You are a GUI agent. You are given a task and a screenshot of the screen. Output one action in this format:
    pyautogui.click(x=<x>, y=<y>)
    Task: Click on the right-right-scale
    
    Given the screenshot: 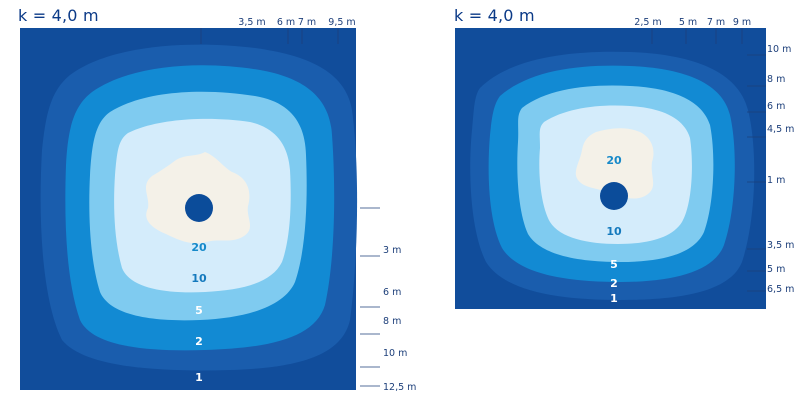 What is the action you would take?
    pyautogui.click(x=756, y=173)
    